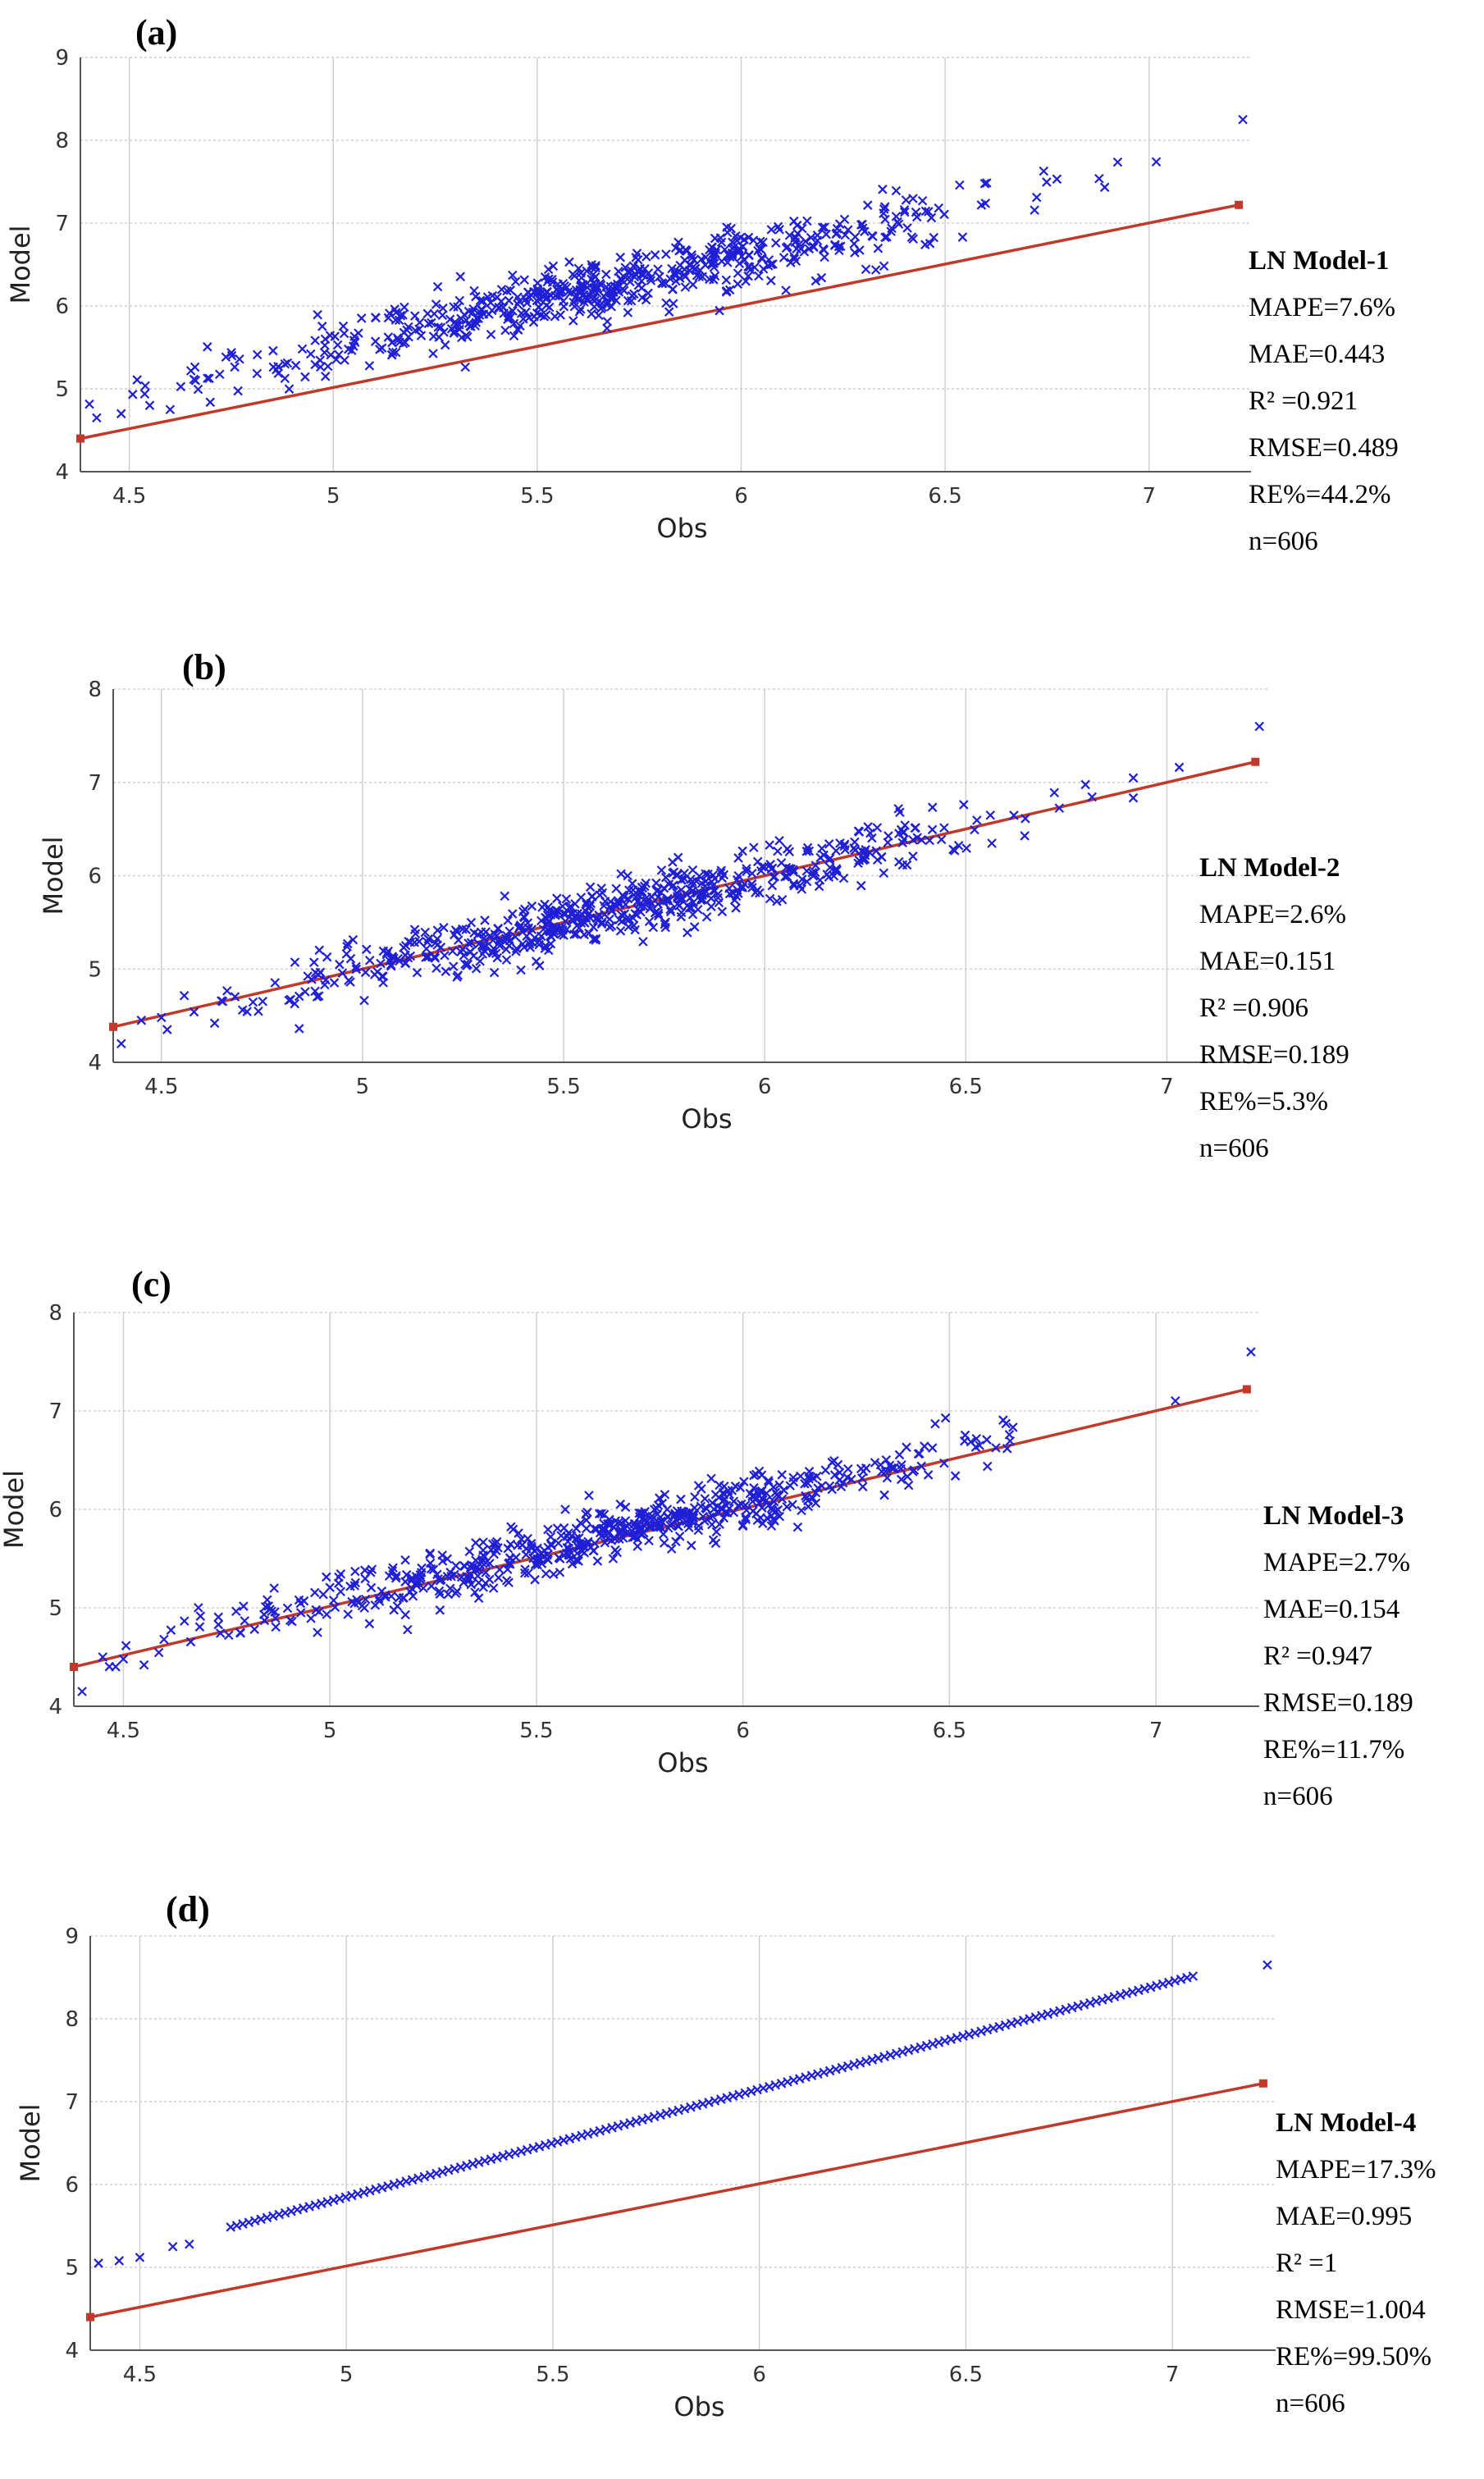 This screenshot has width=1484, height=2479. Describe the element at coordinates (1331, 1609) in the screenshot. I see `stat-mae-c: MAE=0.154` at that location.